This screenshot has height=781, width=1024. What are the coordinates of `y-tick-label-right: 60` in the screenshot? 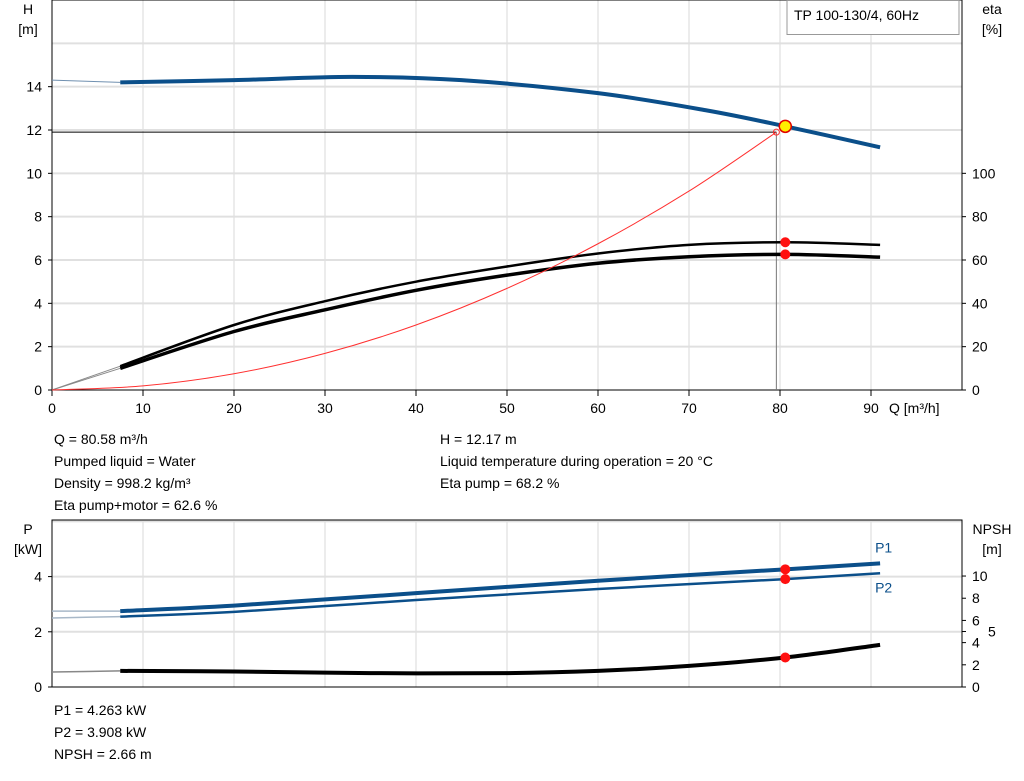 It's located at (980, 260).